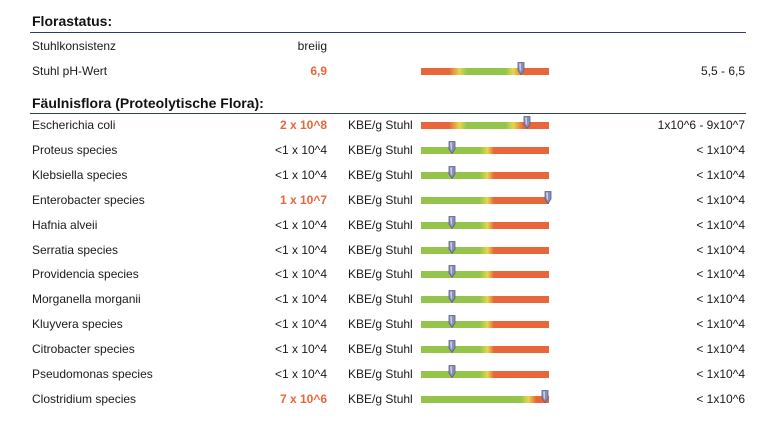 The height and width of the screenshot is (427, 768). I want to click on parameter-name: Proteus species, so click(75, 149).